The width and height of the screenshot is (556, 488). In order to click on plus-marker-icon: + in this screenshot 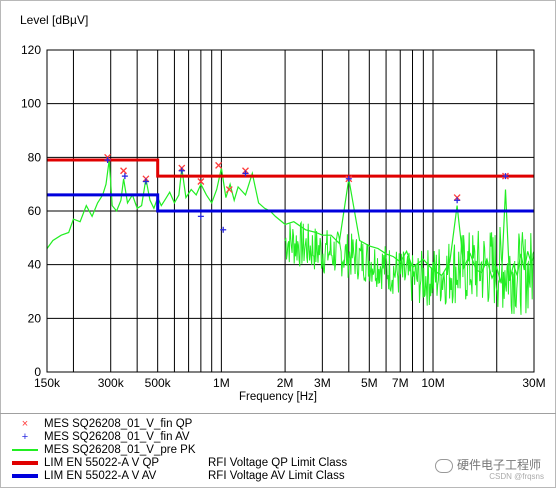, I will do `click(25, 437)`.